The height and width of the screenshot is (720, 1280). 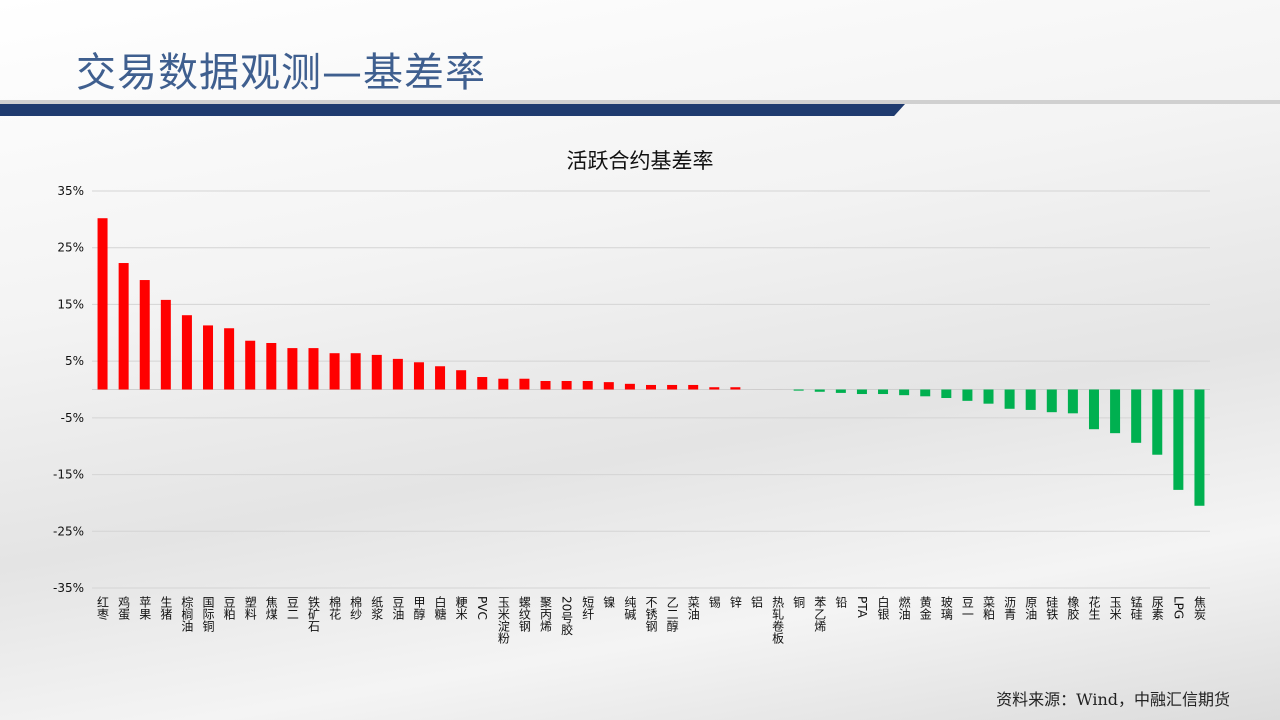 What do you see at coordinates (967, 608) in the screenshot?
I see `x-tick-label: 豆一` at bounding box center [967, 608].